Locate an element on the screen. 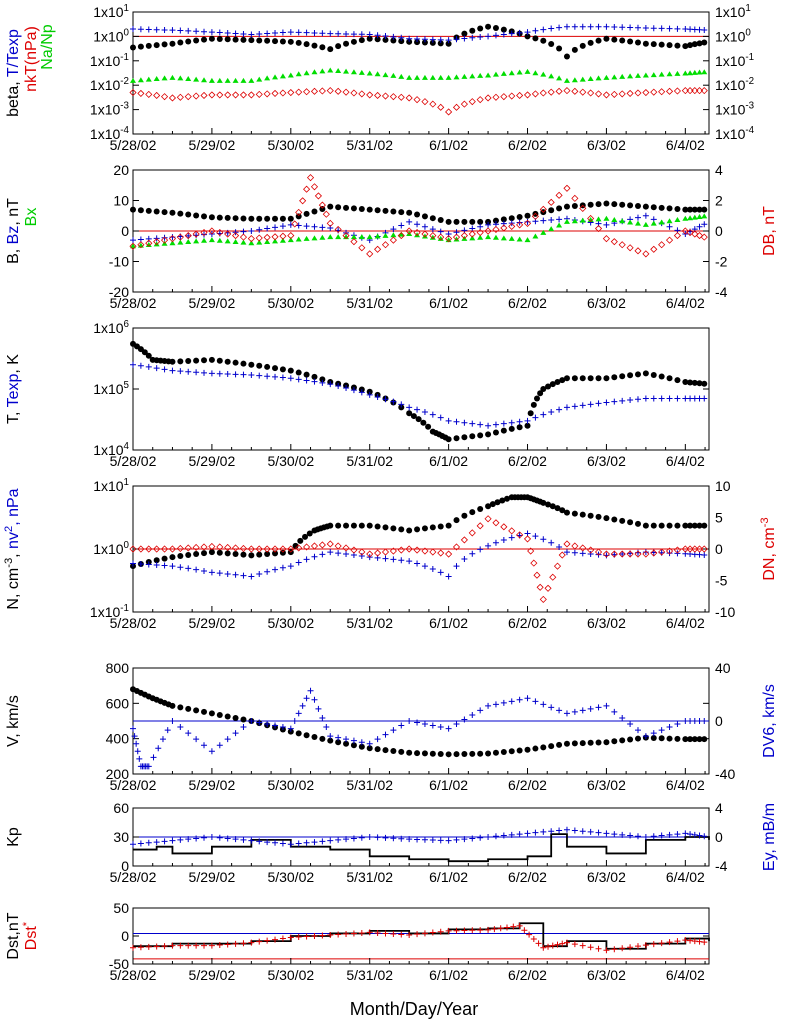 Image resolution: width=791 pixels, height=1024 pixels. y-axis-title-3: Na/Np is located at coordinates (47, 46).